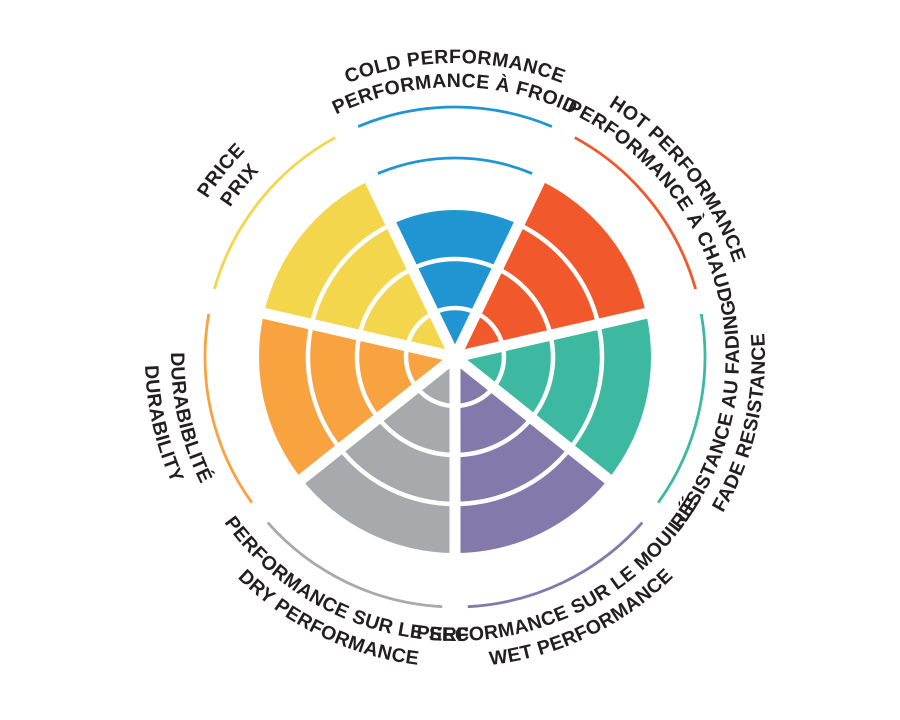  What do you see at coordinates (228, 408) in the screenshot?
I see `rim-arc-durability` at bounding box center [228, 408].